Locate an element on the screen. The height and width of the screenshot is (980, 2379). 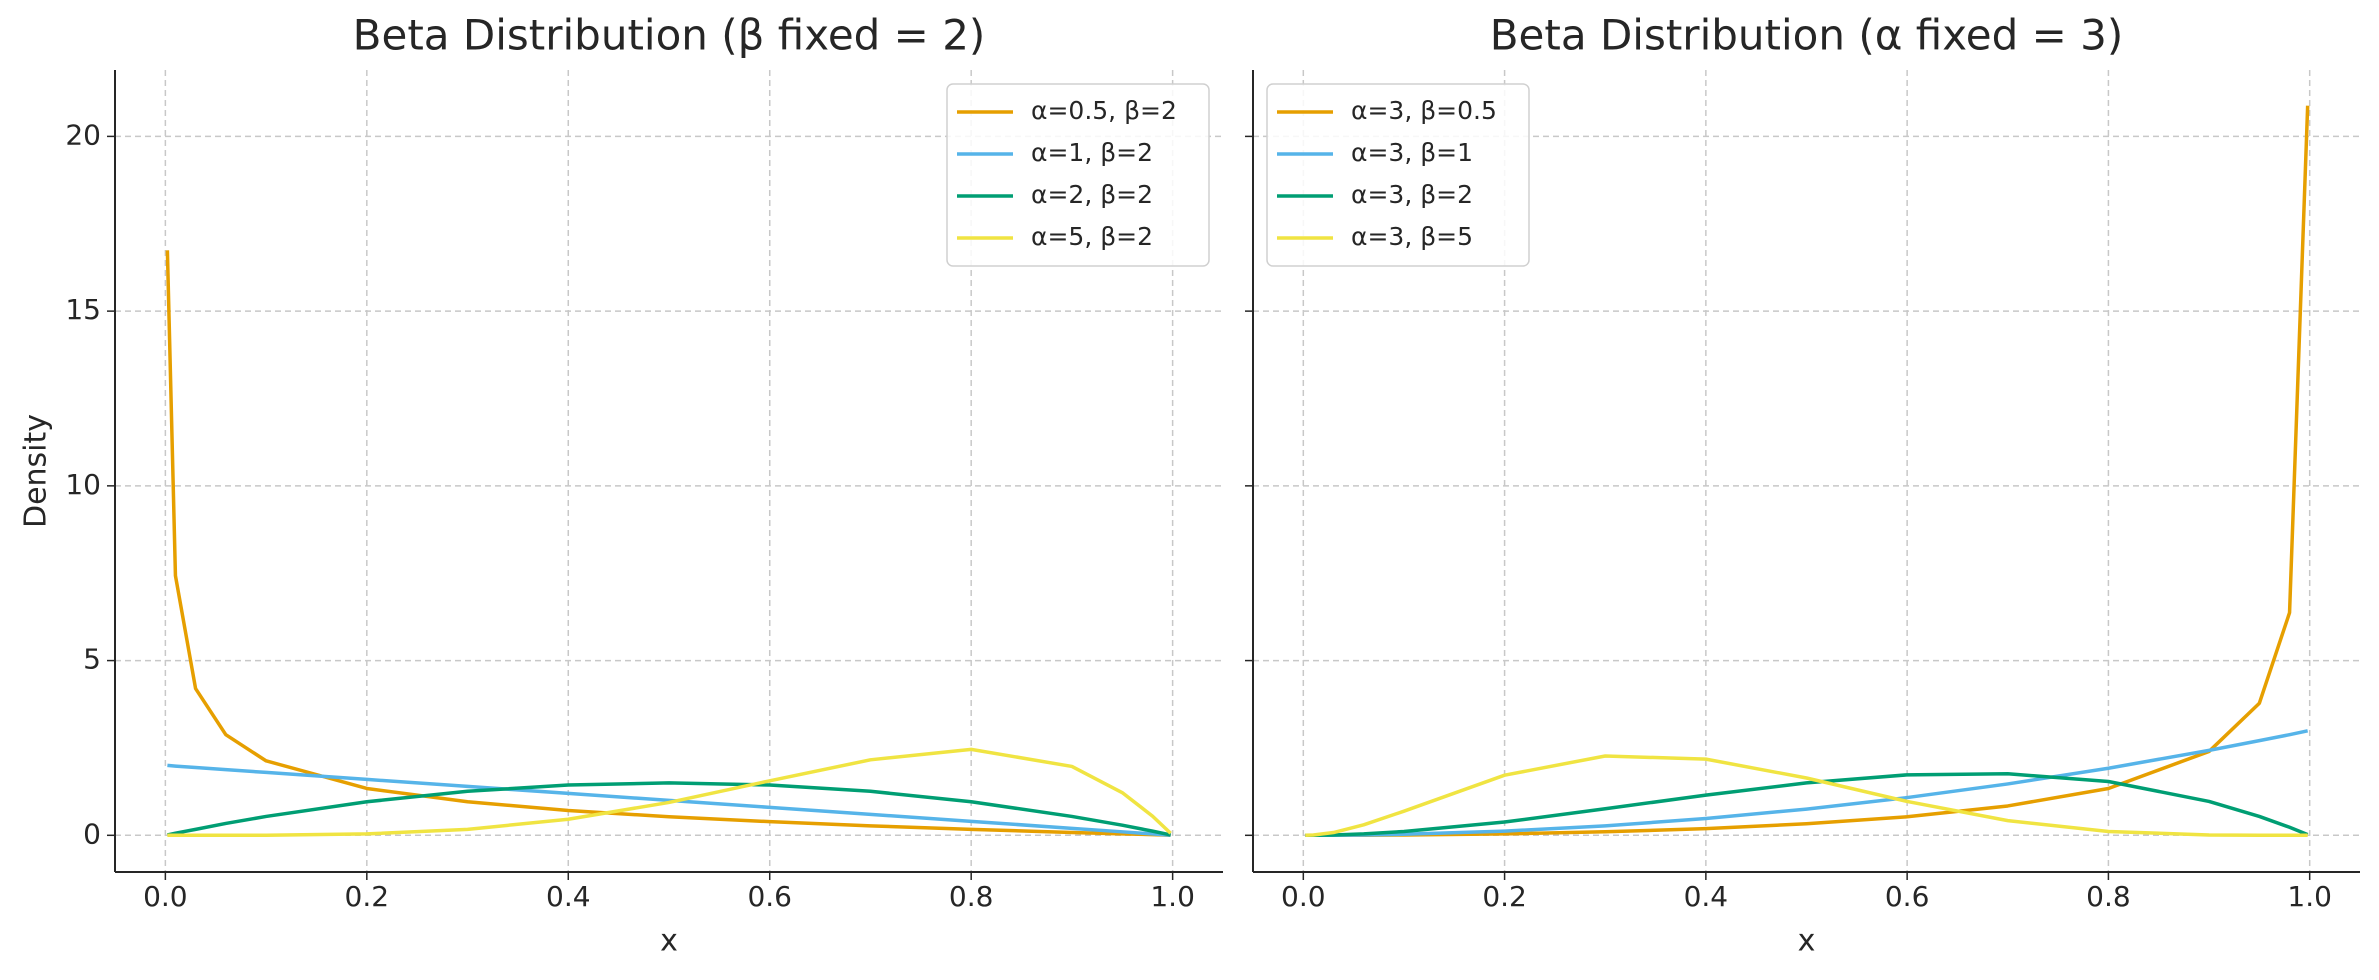
legend: α=0.5, β=2 α=1, β=2 α=2, β=2 α=5, β=2 is located at coordinates (1078, 175).